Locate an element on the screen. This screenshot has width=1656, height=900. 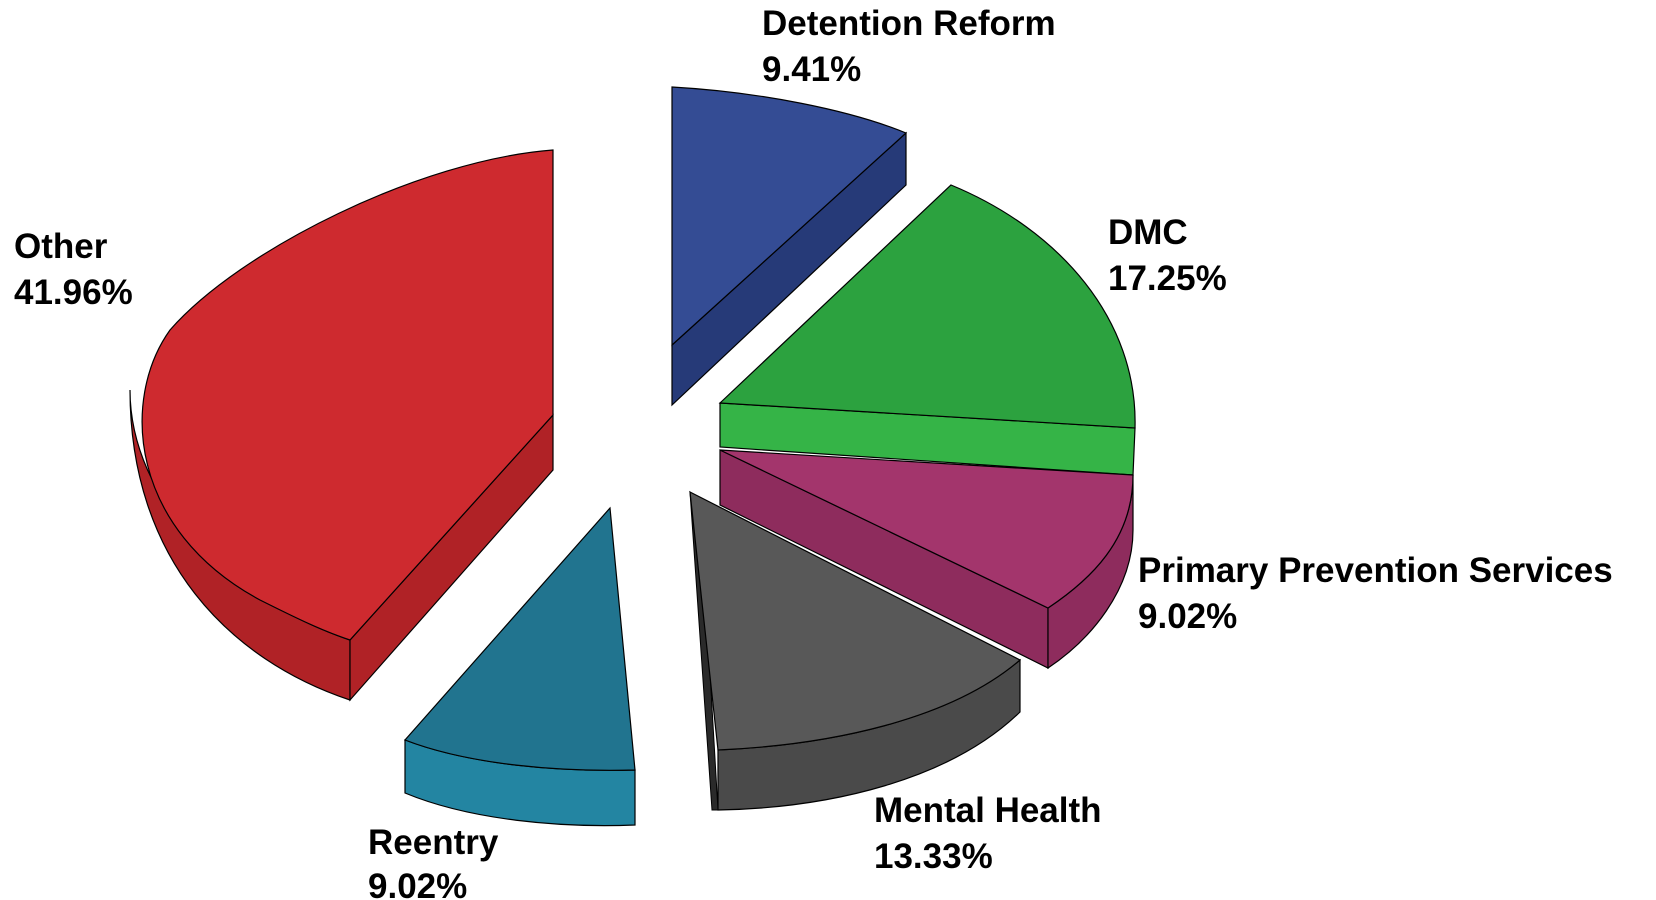
slice-primary-prevention-services-top is located at coordinates (926, 529).